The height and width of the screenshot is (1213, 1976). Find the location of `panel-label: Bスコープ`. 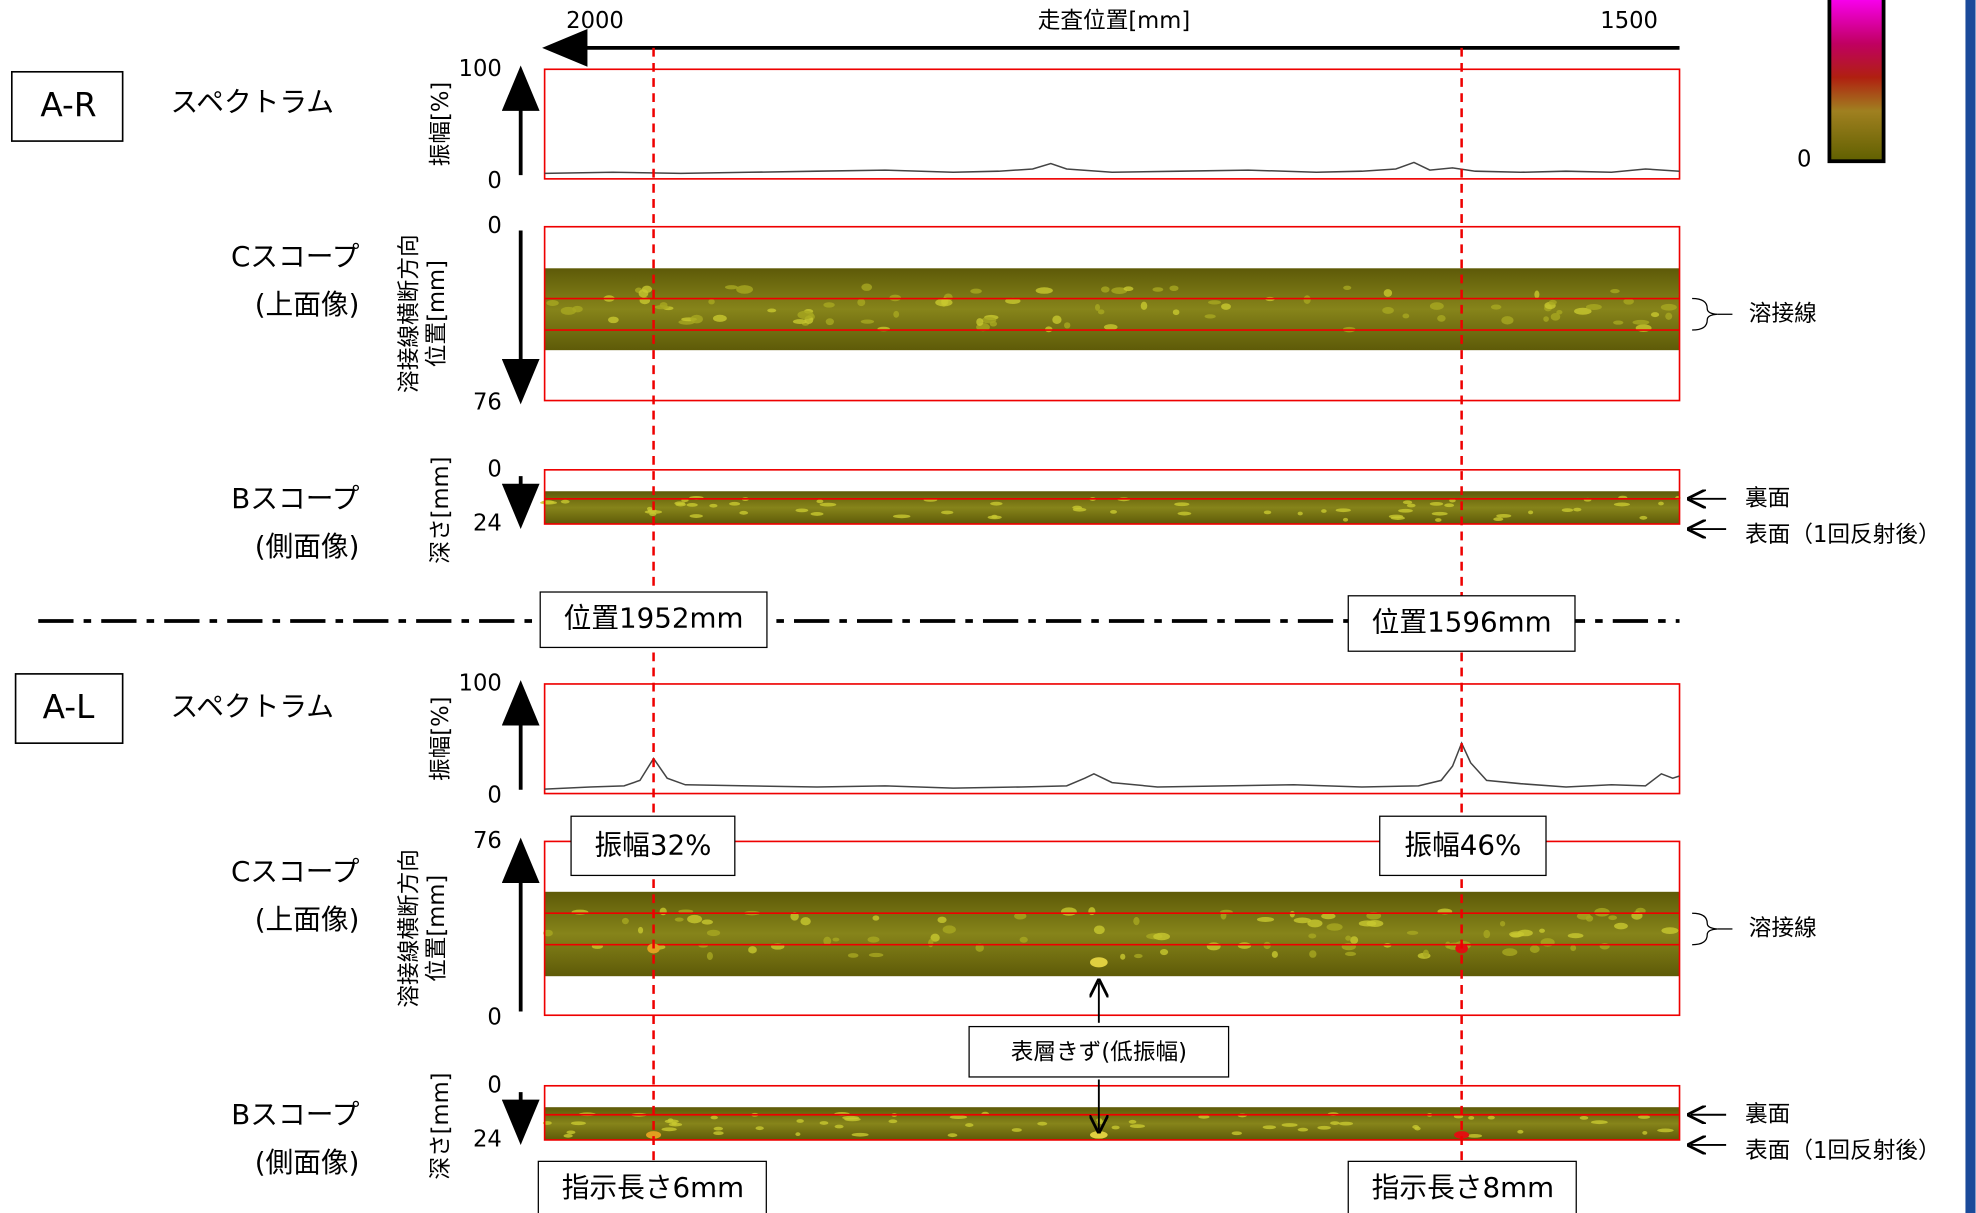

panel-label: Bスコープ is located at coordinates (295, 1114).